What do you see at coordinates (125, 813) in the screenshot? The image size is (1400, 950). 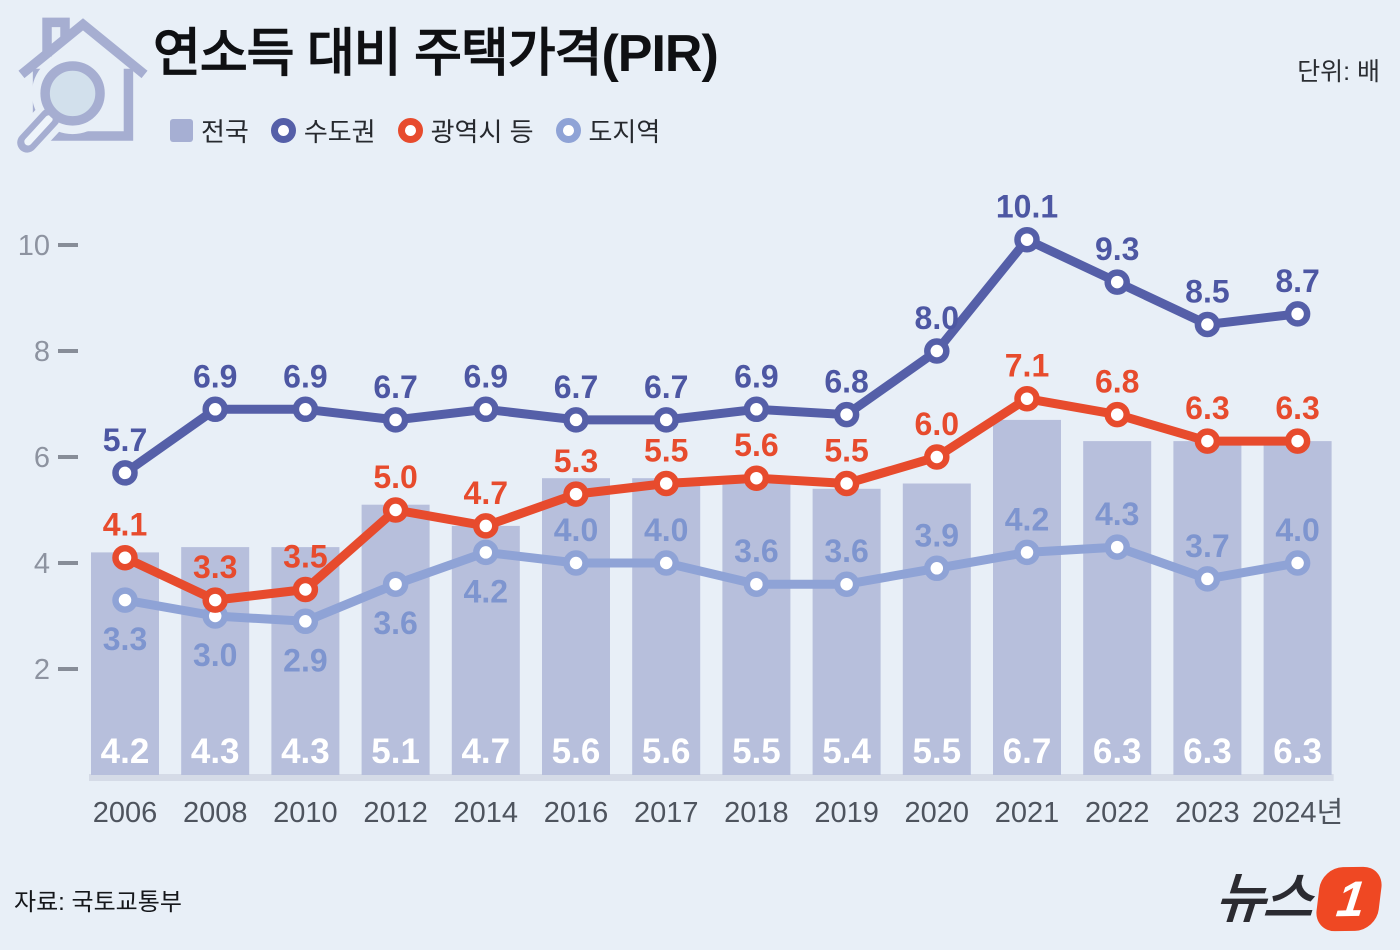 I see `x-tick-label: 2006` at bounding box center [125, 813].